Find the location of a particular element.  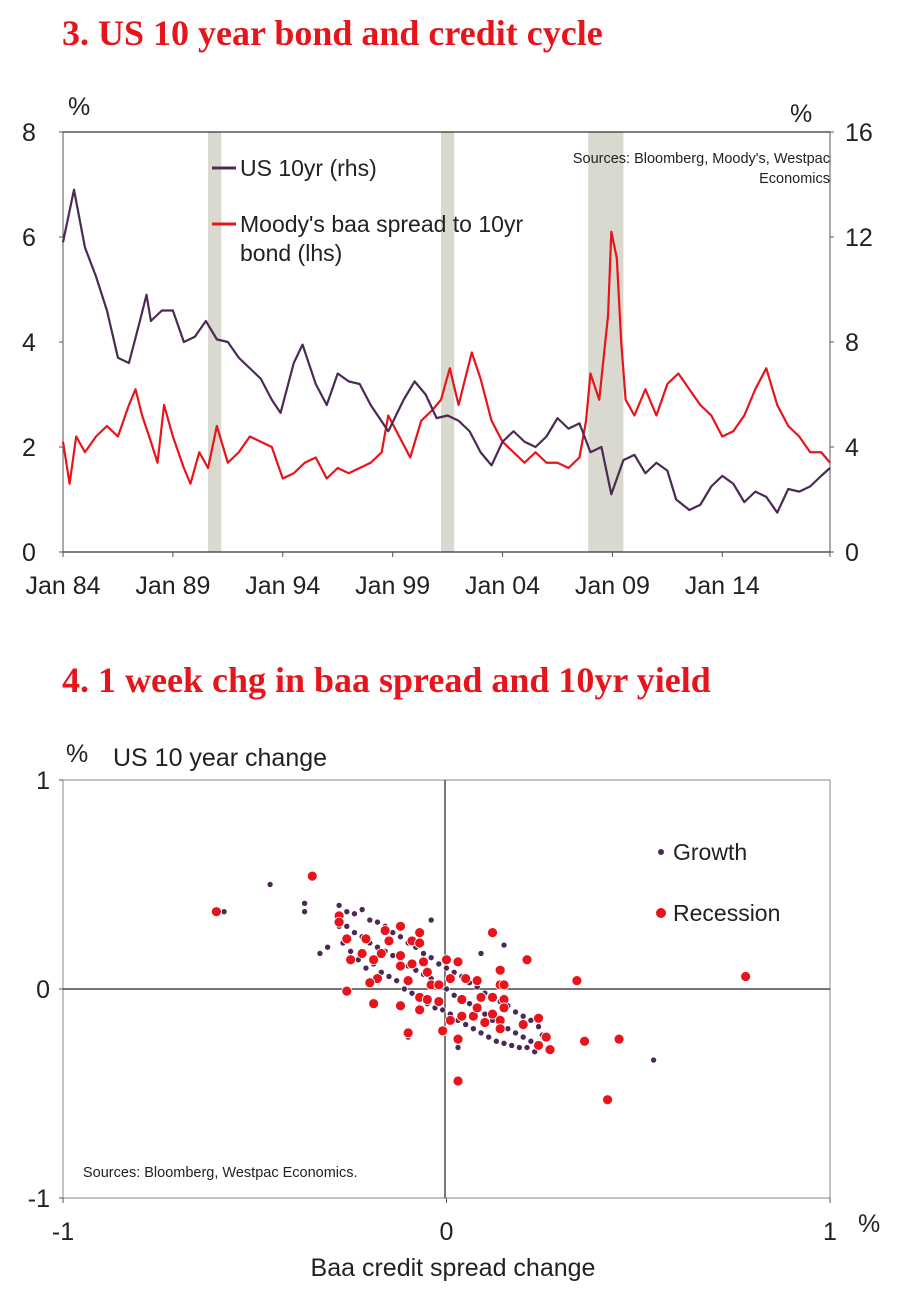

x-tick-label: 1 is located at coordinates (830, 1232).